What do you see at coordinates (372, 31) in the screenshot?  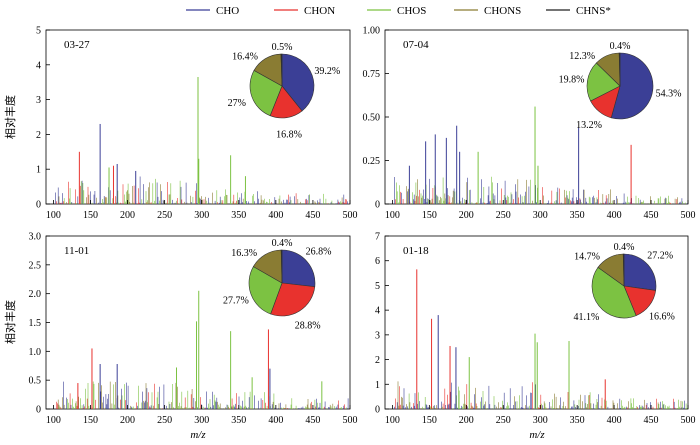 I see `y-tick-label: 1.00` at bounding box center [372, 31].